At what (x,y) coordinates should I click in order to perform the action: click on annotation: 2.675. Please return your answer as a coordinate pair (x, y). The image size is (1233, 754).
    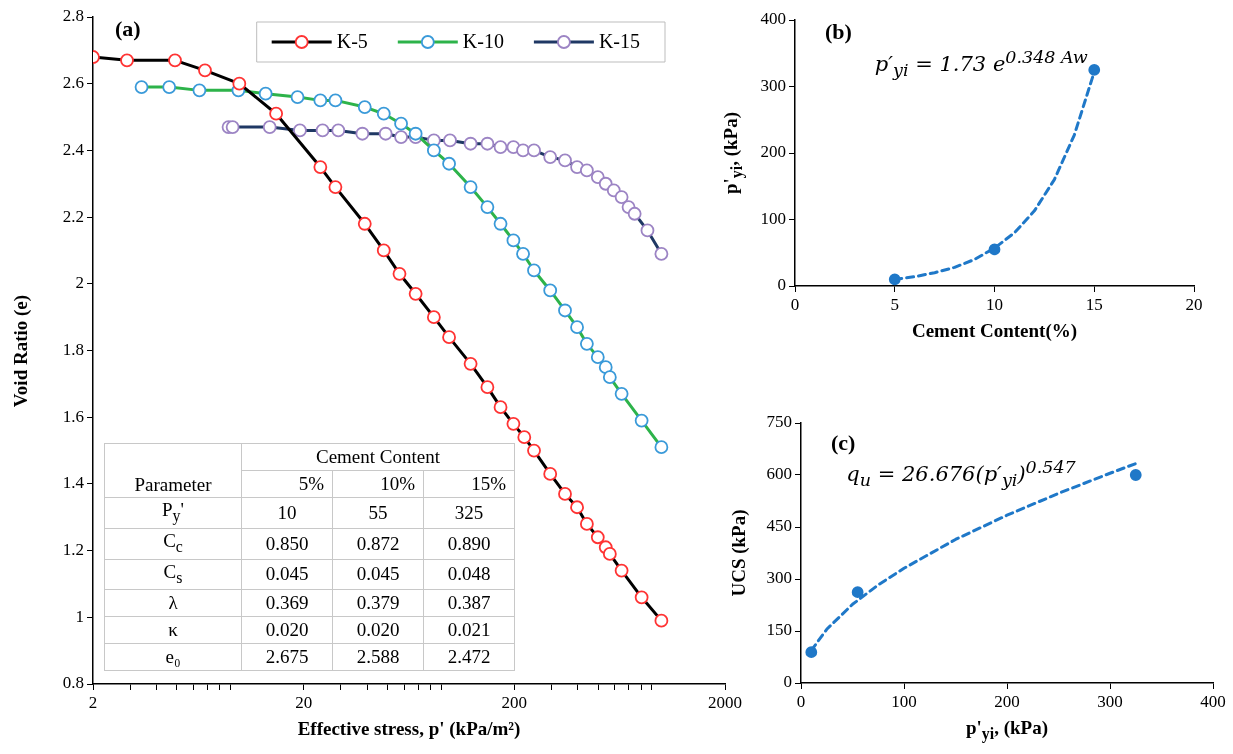
    Looking at the image, I should click on (287, 657).